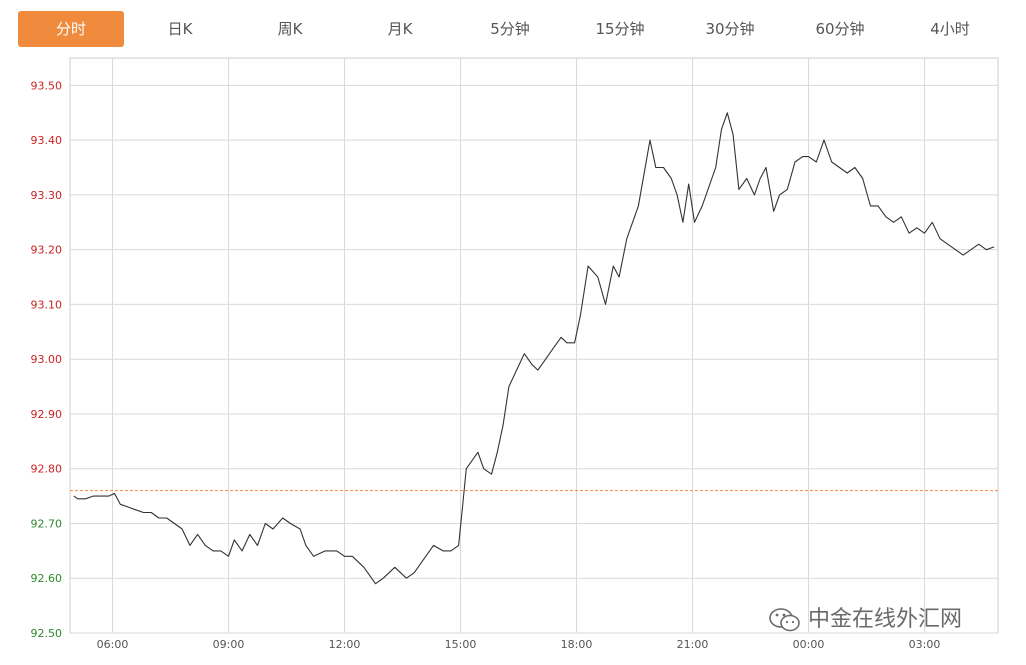 The image size is (1026, 665). I want to click on y-tick-label: 93.20, so click(47, 250).